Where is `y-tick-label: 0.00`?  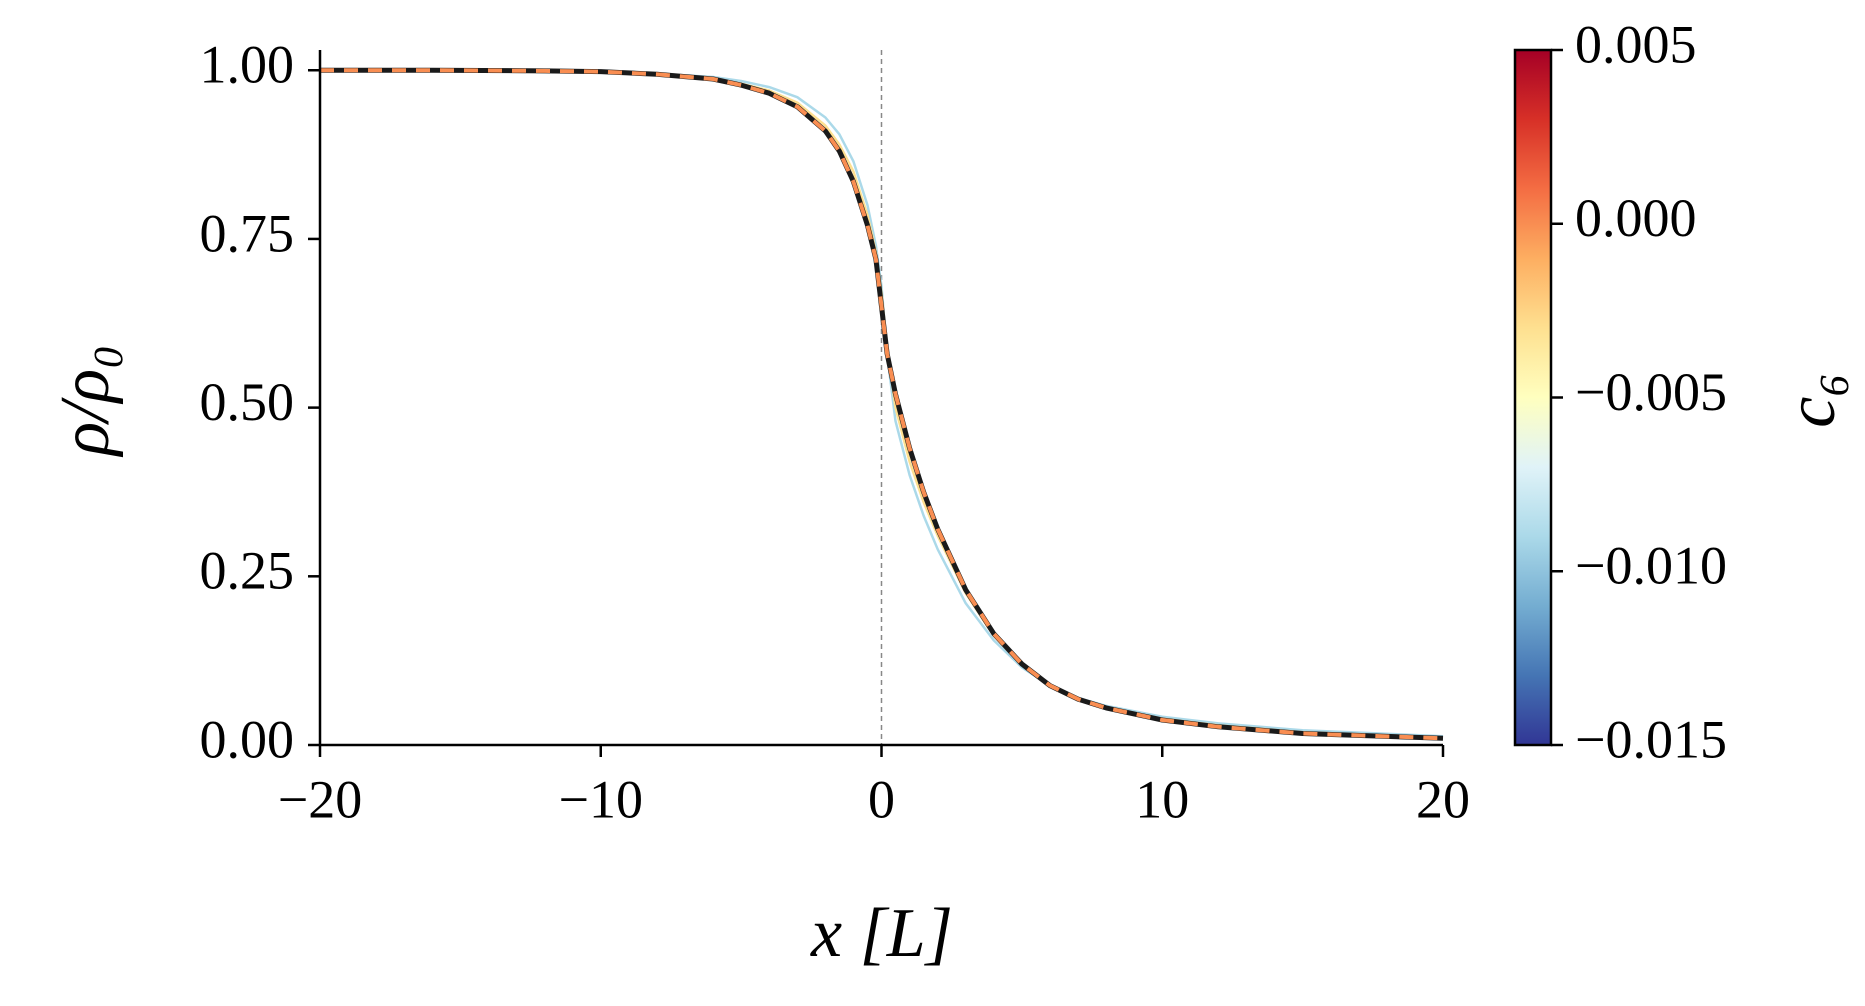
y-tick-label: 0.00 is located at coordinates (247, 739).